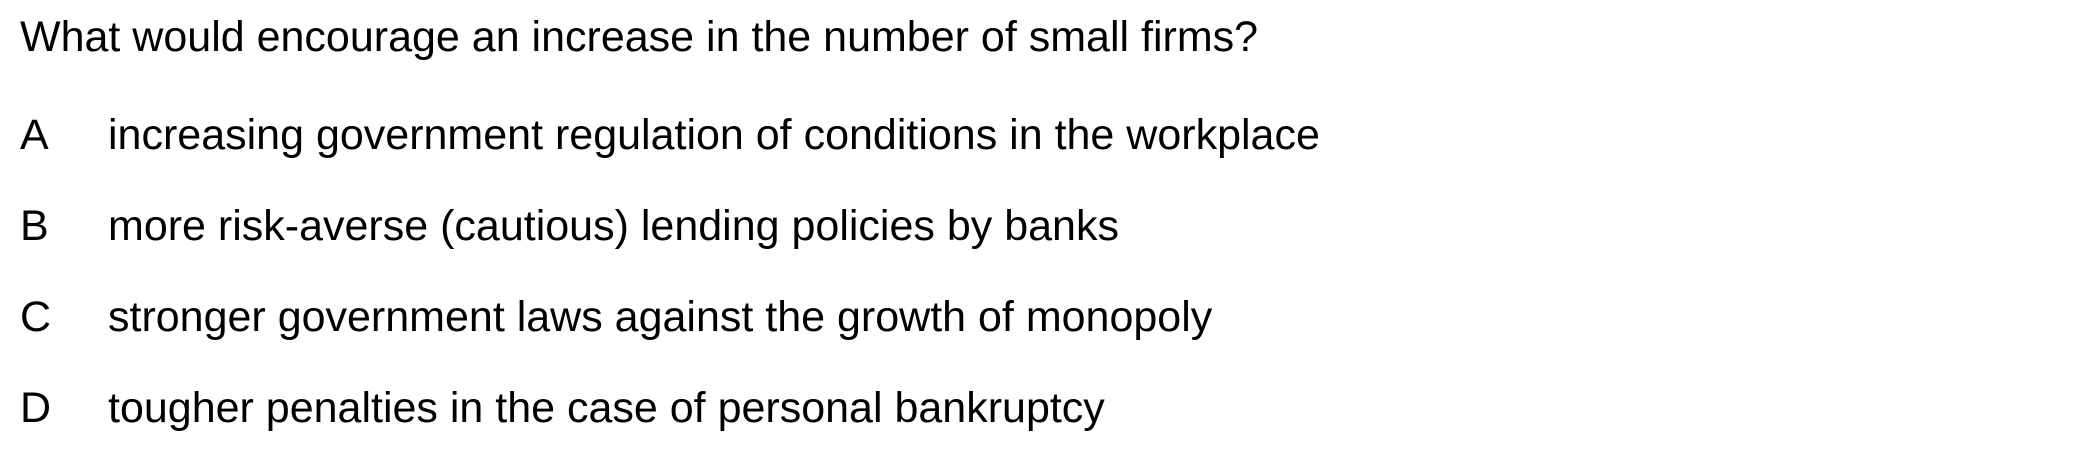  Describe the element at coordinates (34, 226) in the screenshot. I see `option-letter: B` at that location.